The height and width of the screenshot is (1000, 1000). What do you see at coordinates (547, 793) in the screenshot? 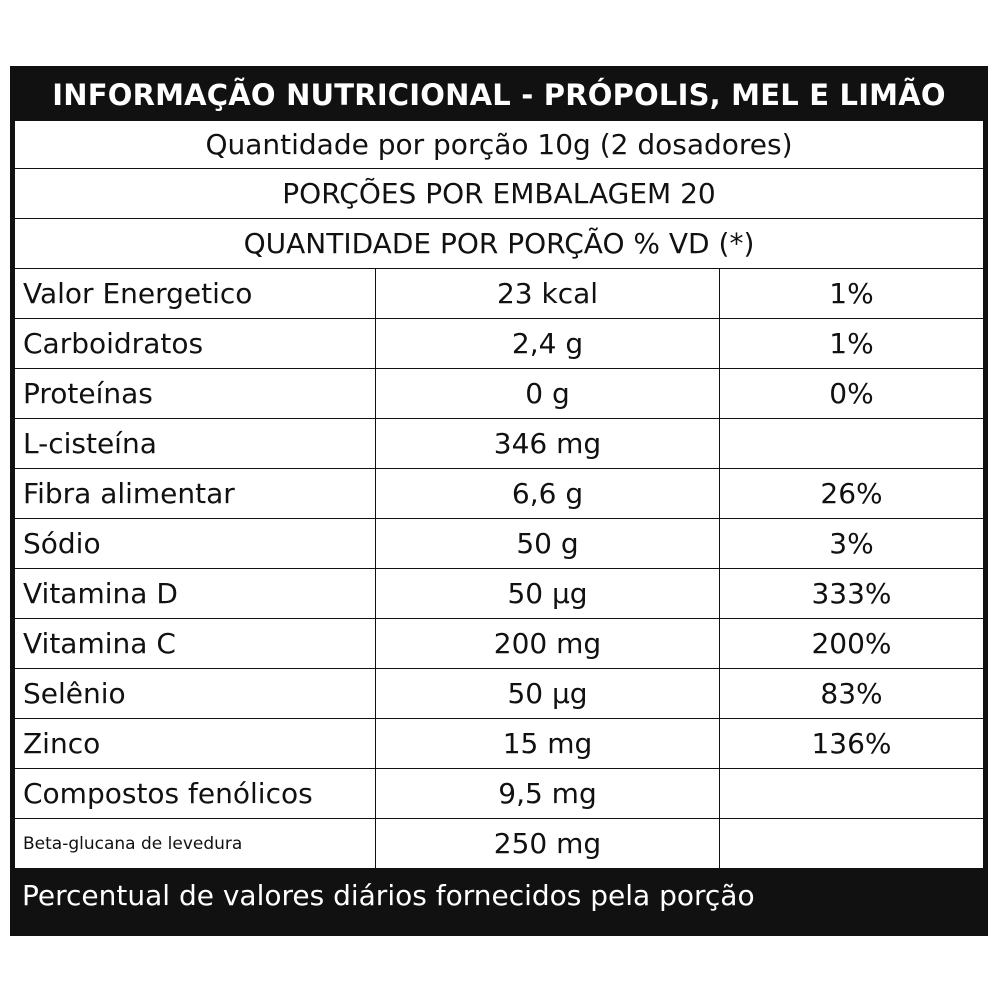
I see `nutrient-amount: 9,5 mg` at bounding box center [547, 793].